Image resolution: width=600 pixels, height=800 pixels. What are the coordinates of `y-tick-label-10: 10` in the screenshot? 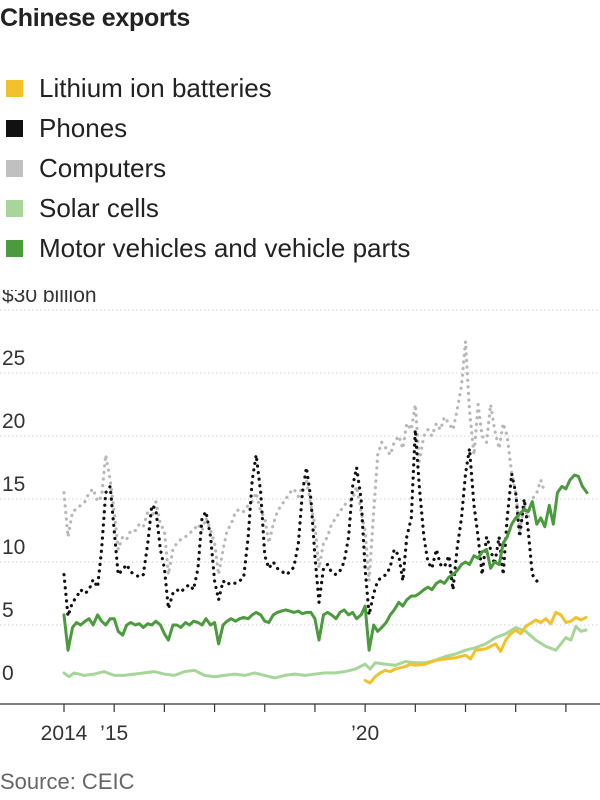 It's located at (13, 547).